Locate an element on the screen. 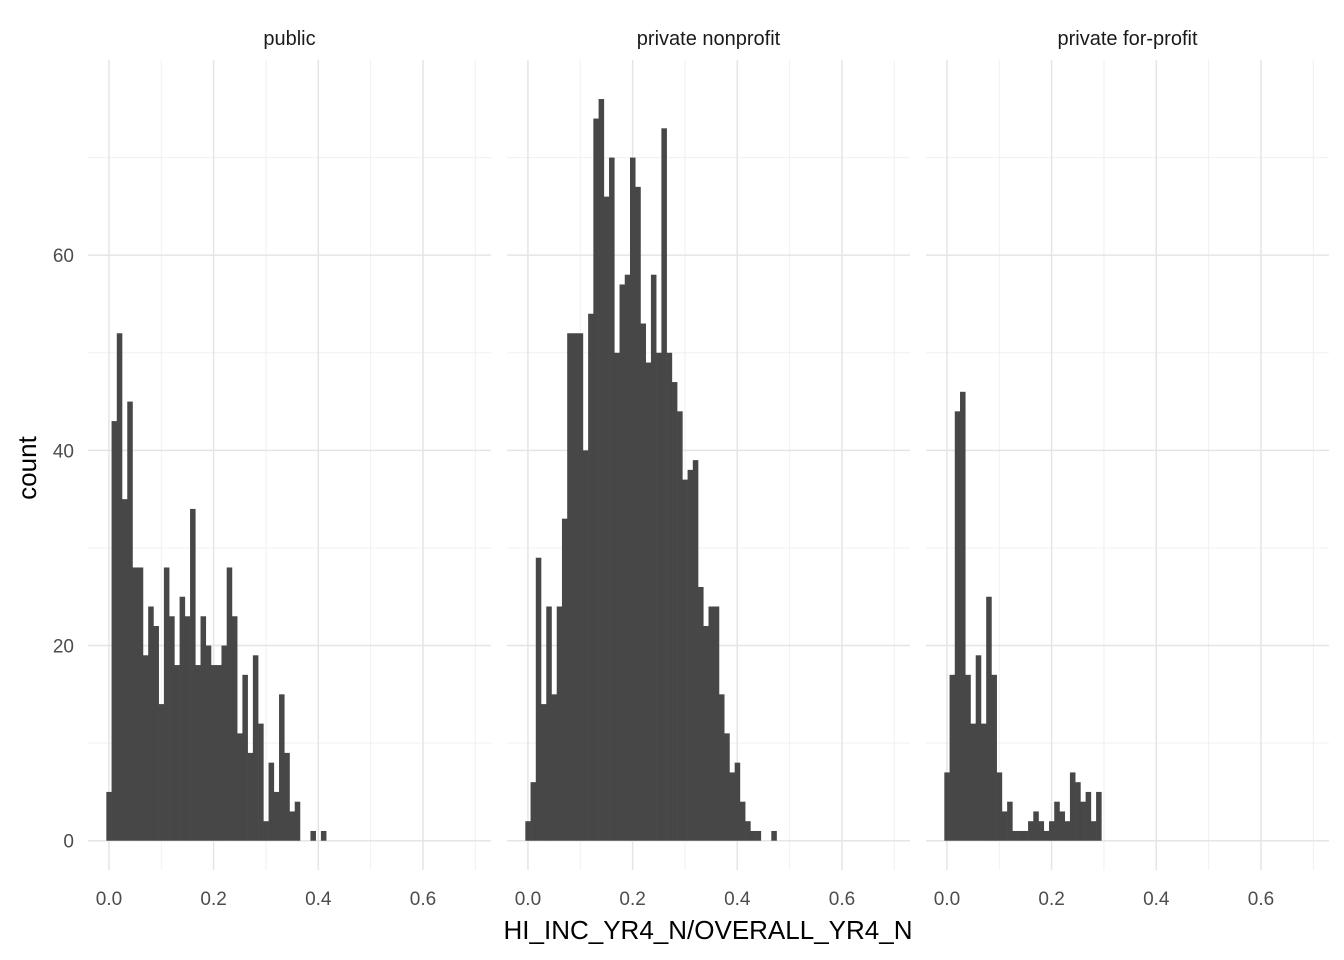 The image size is (1344, 960). y-tick-label: 40 is located at coordinates (63, 451).